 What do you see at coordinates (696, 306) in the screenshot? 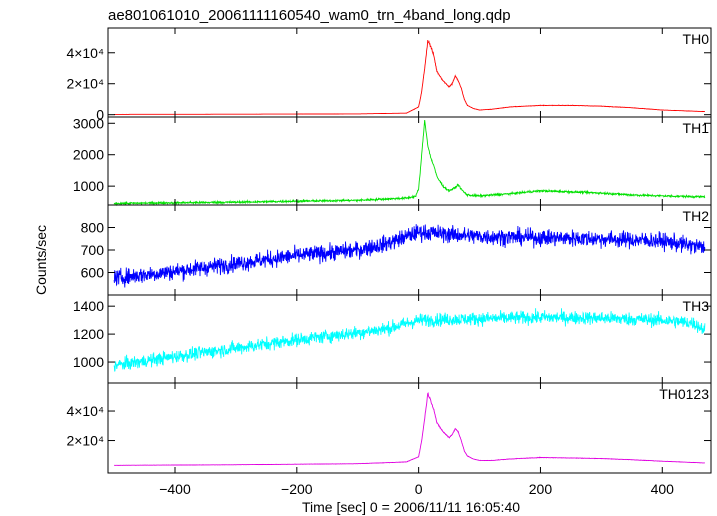
I see `series-label-th3: TH3` at bounding box center [696, 306].